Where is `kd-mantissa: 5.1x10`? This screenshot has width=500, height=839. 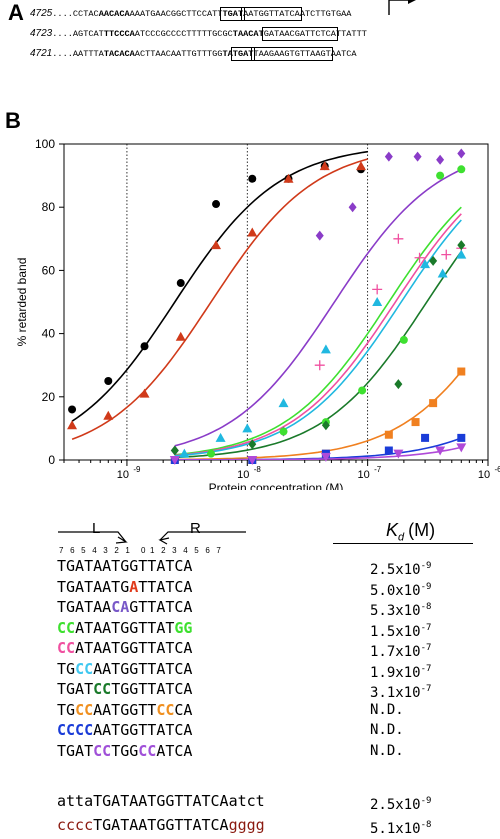
kd-mantissa: 5.1x10 is located at coordinates (395, 829).